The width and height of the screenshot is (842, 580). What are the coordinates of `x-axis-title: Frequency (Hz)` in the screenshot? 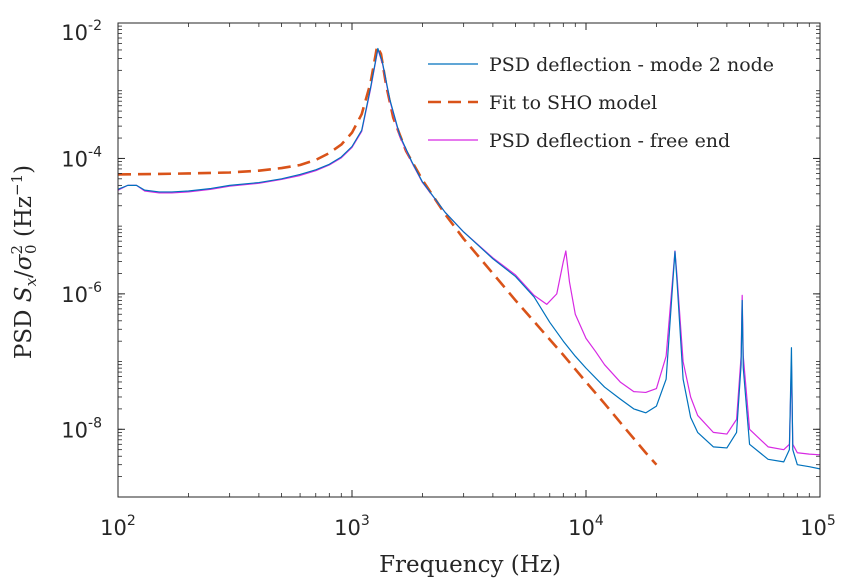 It's located at (470, 565).